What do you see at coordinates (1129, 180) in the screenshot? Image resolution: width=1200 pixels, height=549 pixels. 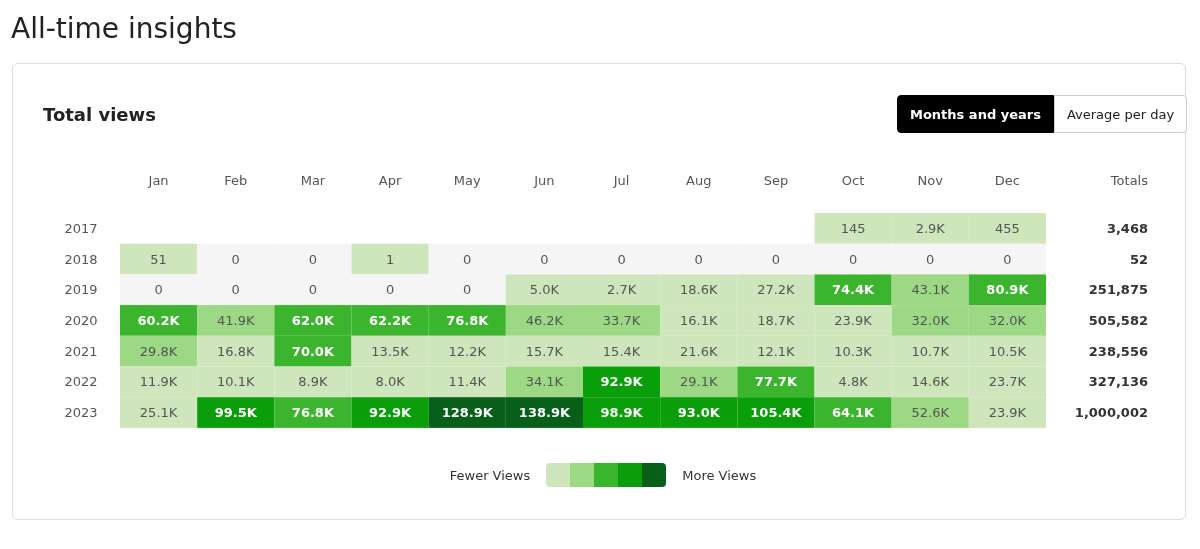 I see `y2-axis-title: Totals` at bounding box center [1129, 180].